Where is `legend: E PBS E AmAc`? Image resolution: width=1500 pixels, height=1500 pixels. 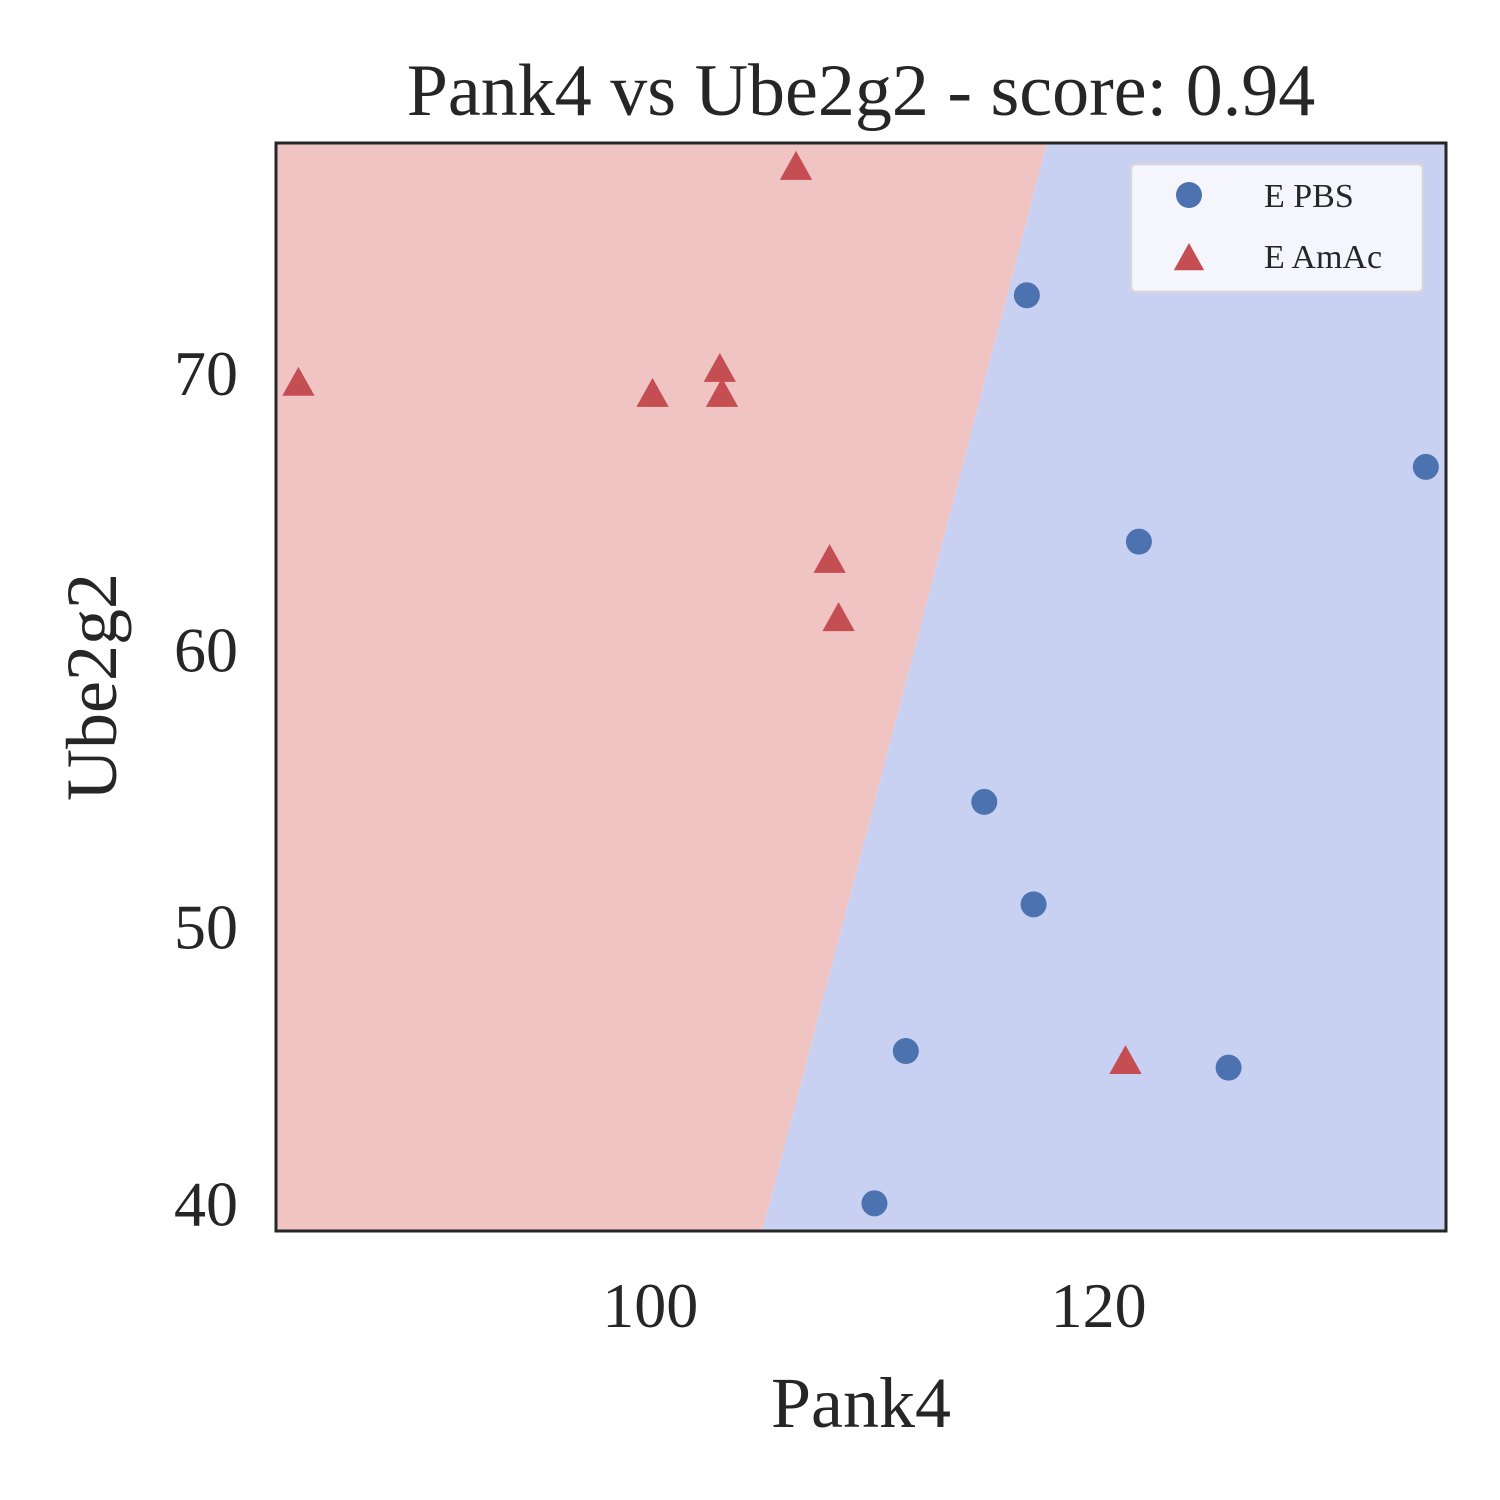
legend: E PBS E AmAc is located at coordinates (1277, 228).